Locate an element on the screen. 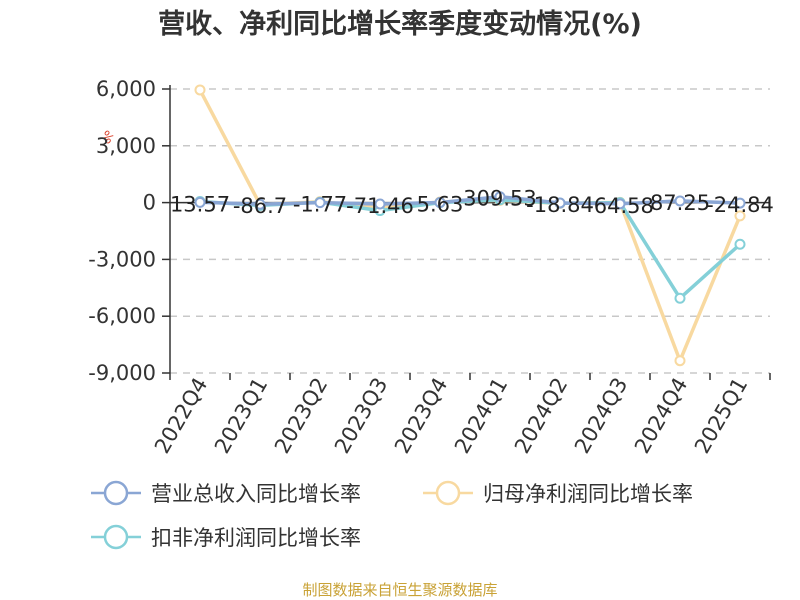 This screenshot has width=800, height=600. legend-item: 营业总收入同比增长率 is located at coordinates (226, 493).